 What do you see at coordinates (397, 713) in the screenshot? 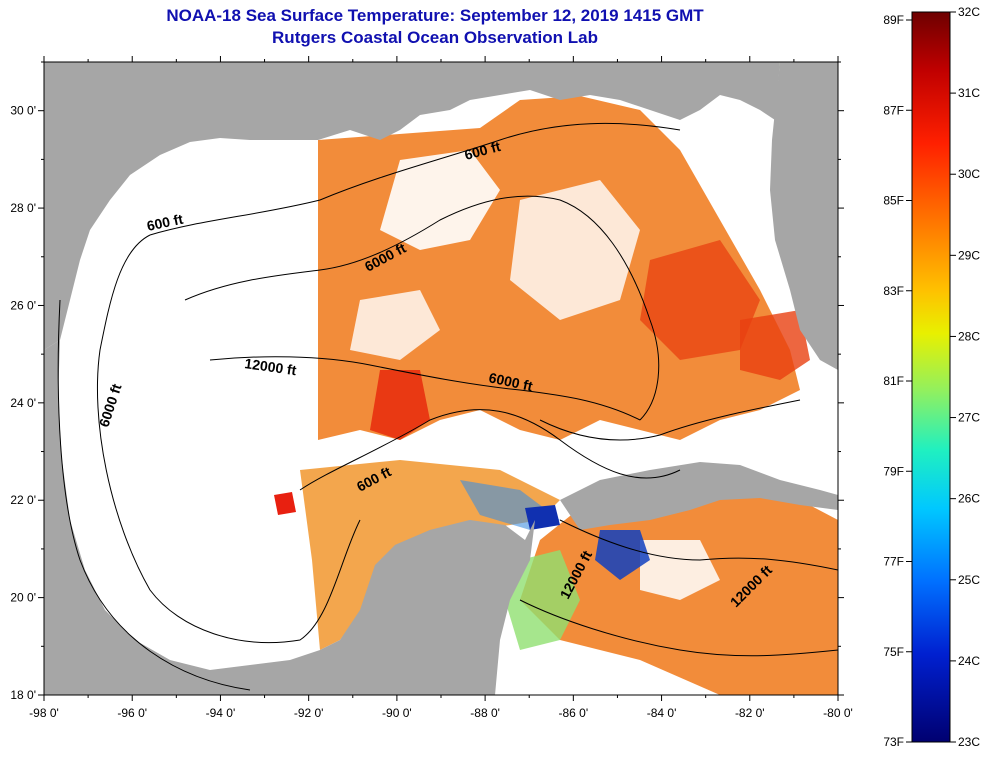
I see `lon-tick-label: -90 0'` at bounding box center [397, 713].